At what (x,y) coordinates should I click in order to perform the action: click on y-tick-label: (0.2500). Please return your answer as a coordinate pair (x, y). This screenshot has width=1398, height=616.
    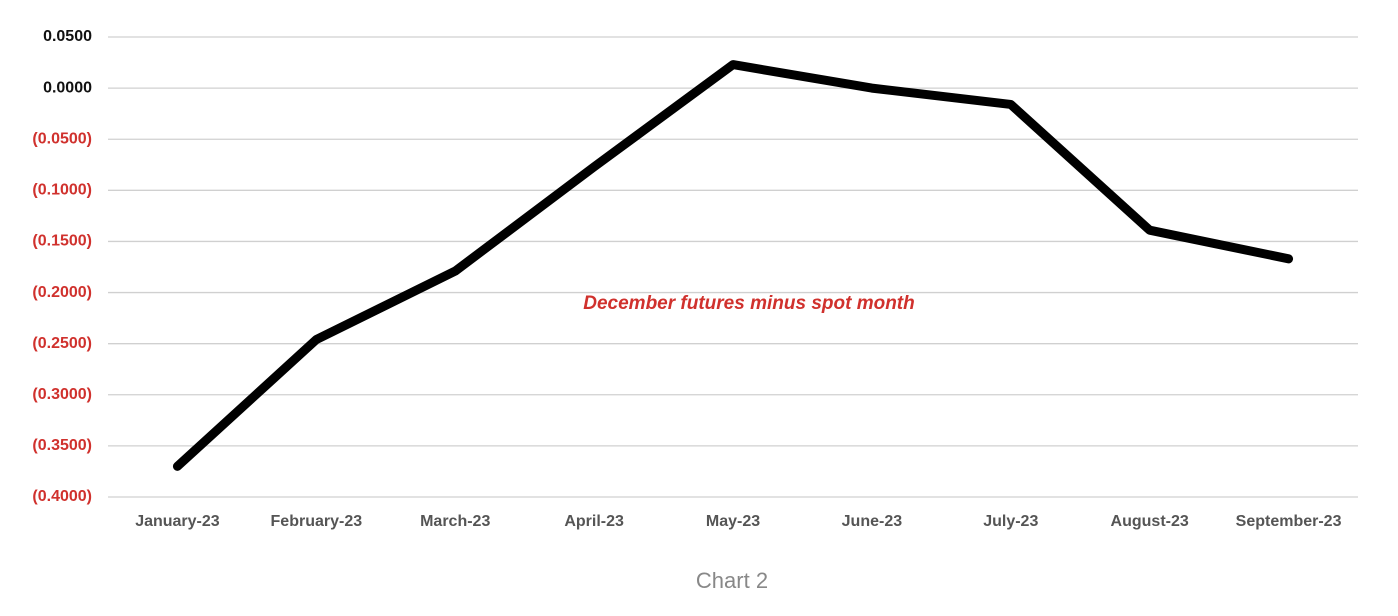
    Looking at the image, I should click on (62, 343).